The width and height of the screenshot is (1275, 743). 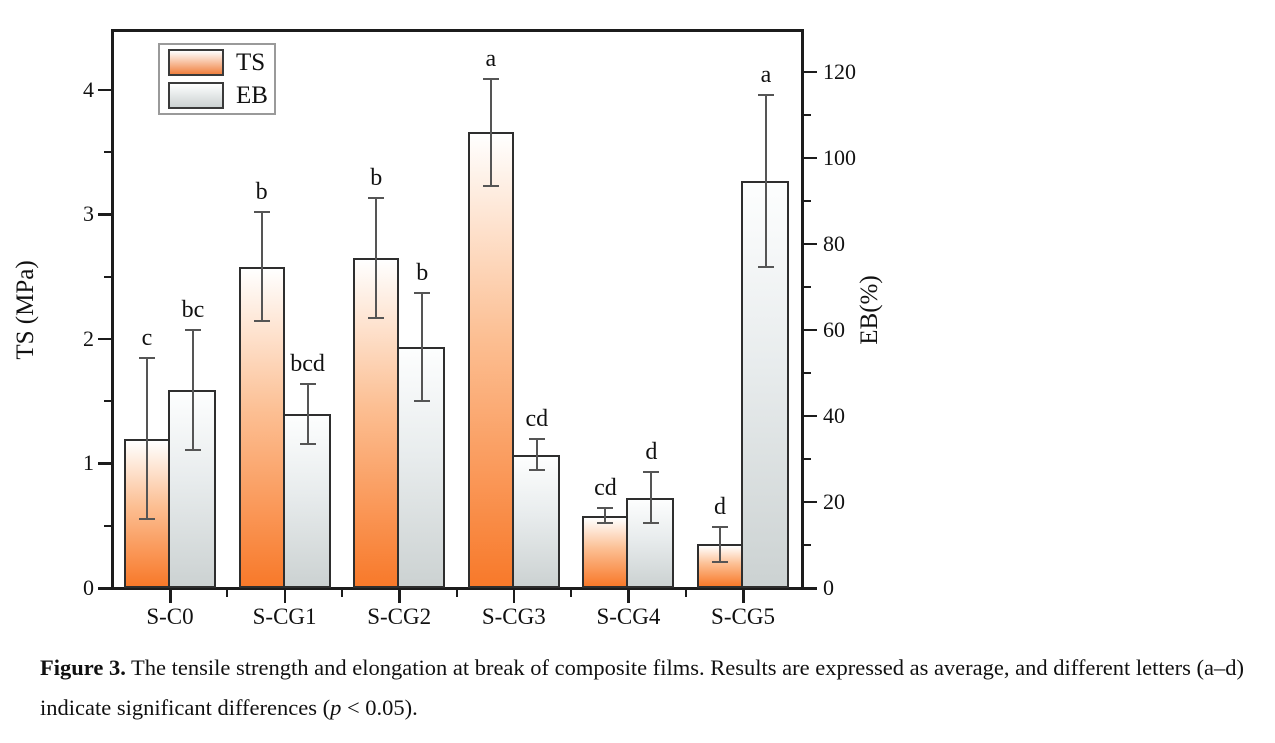 What do you see at coordinates (457, 30) in the screenshot?
I see `axis-top-line` at bounding box center [457, 30].